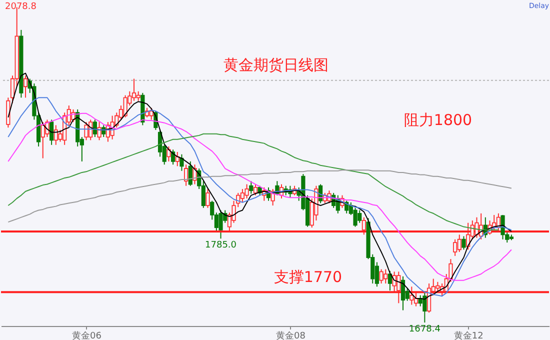 This screenshot has height=340, width=550. I want to click on x-tick-label: 黄金08, so click(291, 335).